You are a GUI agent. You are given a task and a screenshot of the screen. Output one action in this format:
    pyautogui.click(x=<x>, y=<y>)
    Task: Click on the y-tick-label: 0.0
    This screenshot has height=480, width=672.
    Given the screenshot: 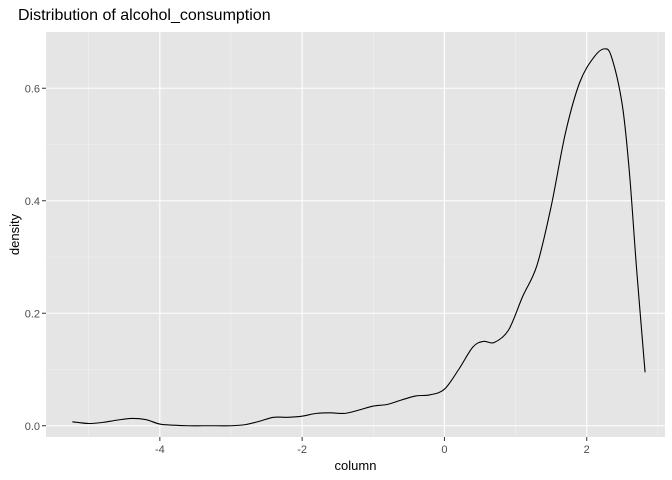 What is the action you would take?
    pyautogui.click(x=32, y=427)
    